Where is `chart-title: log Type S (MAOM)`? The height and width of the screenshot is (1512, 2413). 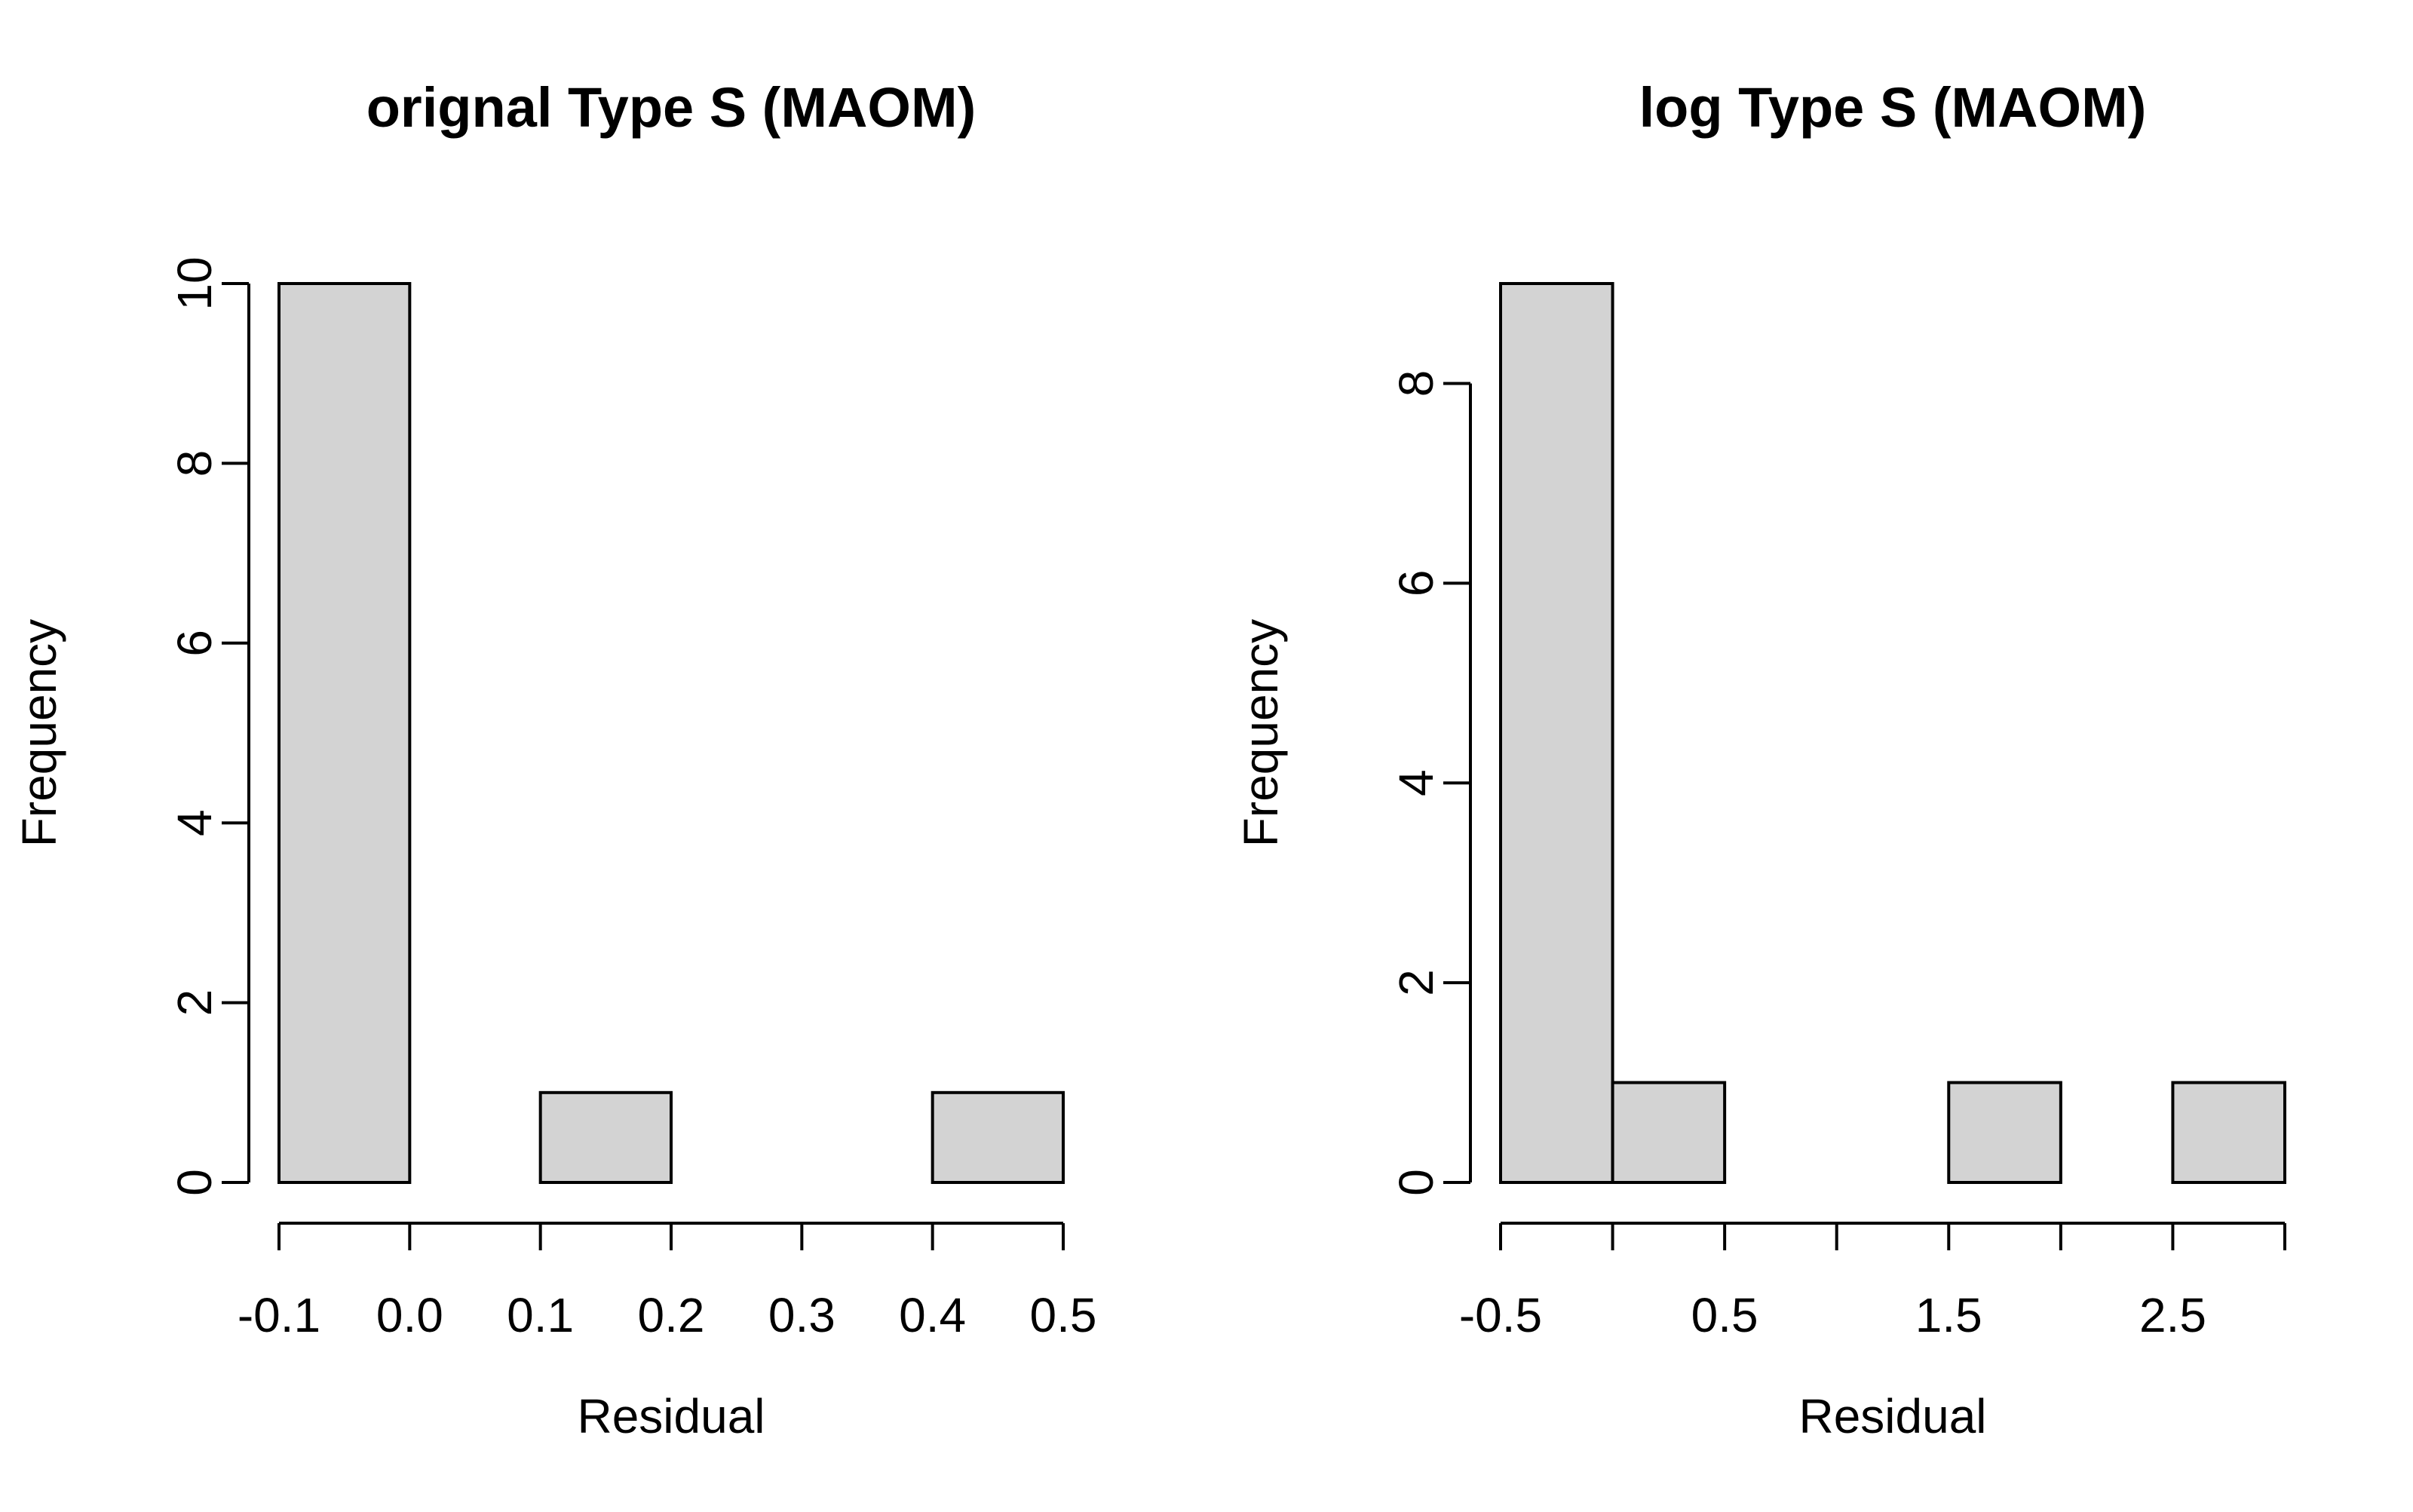 chart-title: log Type S (MAOM) is located at coordinates (1893, 108).